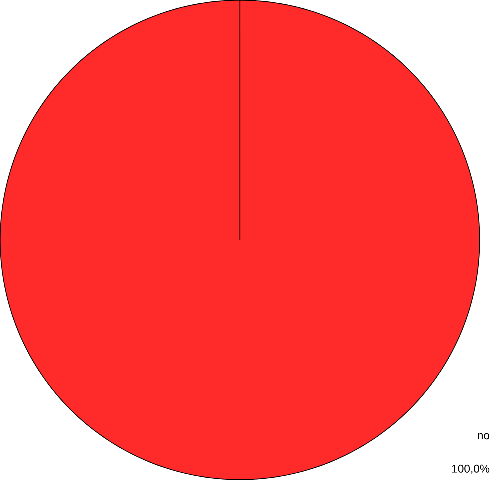  Describe the element at coordinates (471, 469) in the screenshot. I see `data-label: 100,0%` at that location.